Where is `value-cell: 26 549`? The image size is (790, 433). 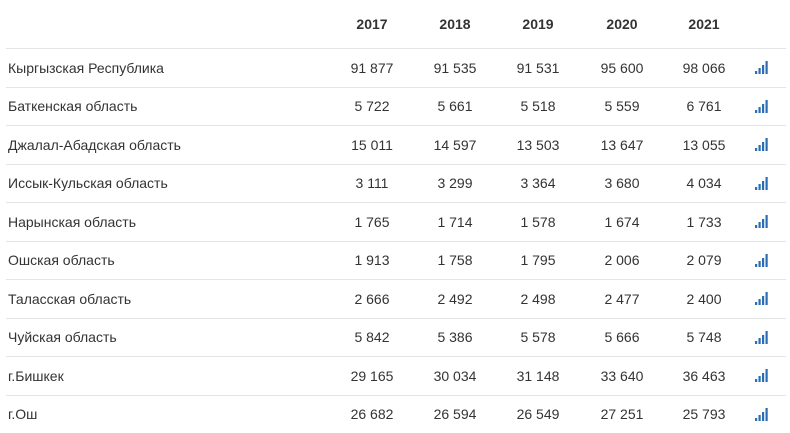 value-cell: 26 549 is located at coordinates (538, 414).